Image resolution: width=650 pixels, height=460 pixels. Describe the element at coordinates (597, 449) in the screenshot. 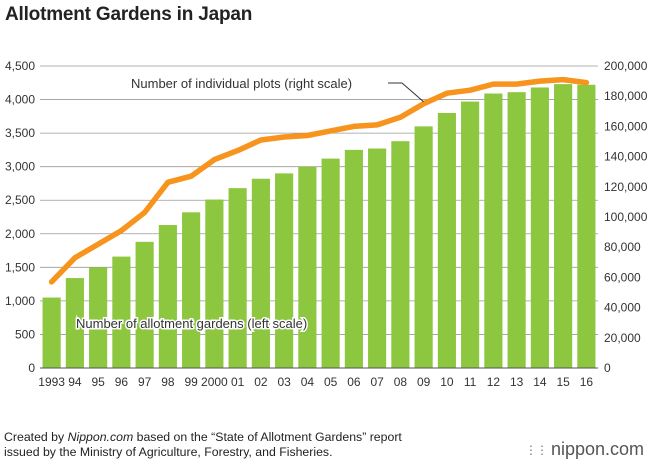

I see `brand-name: nippon.com` at that location.